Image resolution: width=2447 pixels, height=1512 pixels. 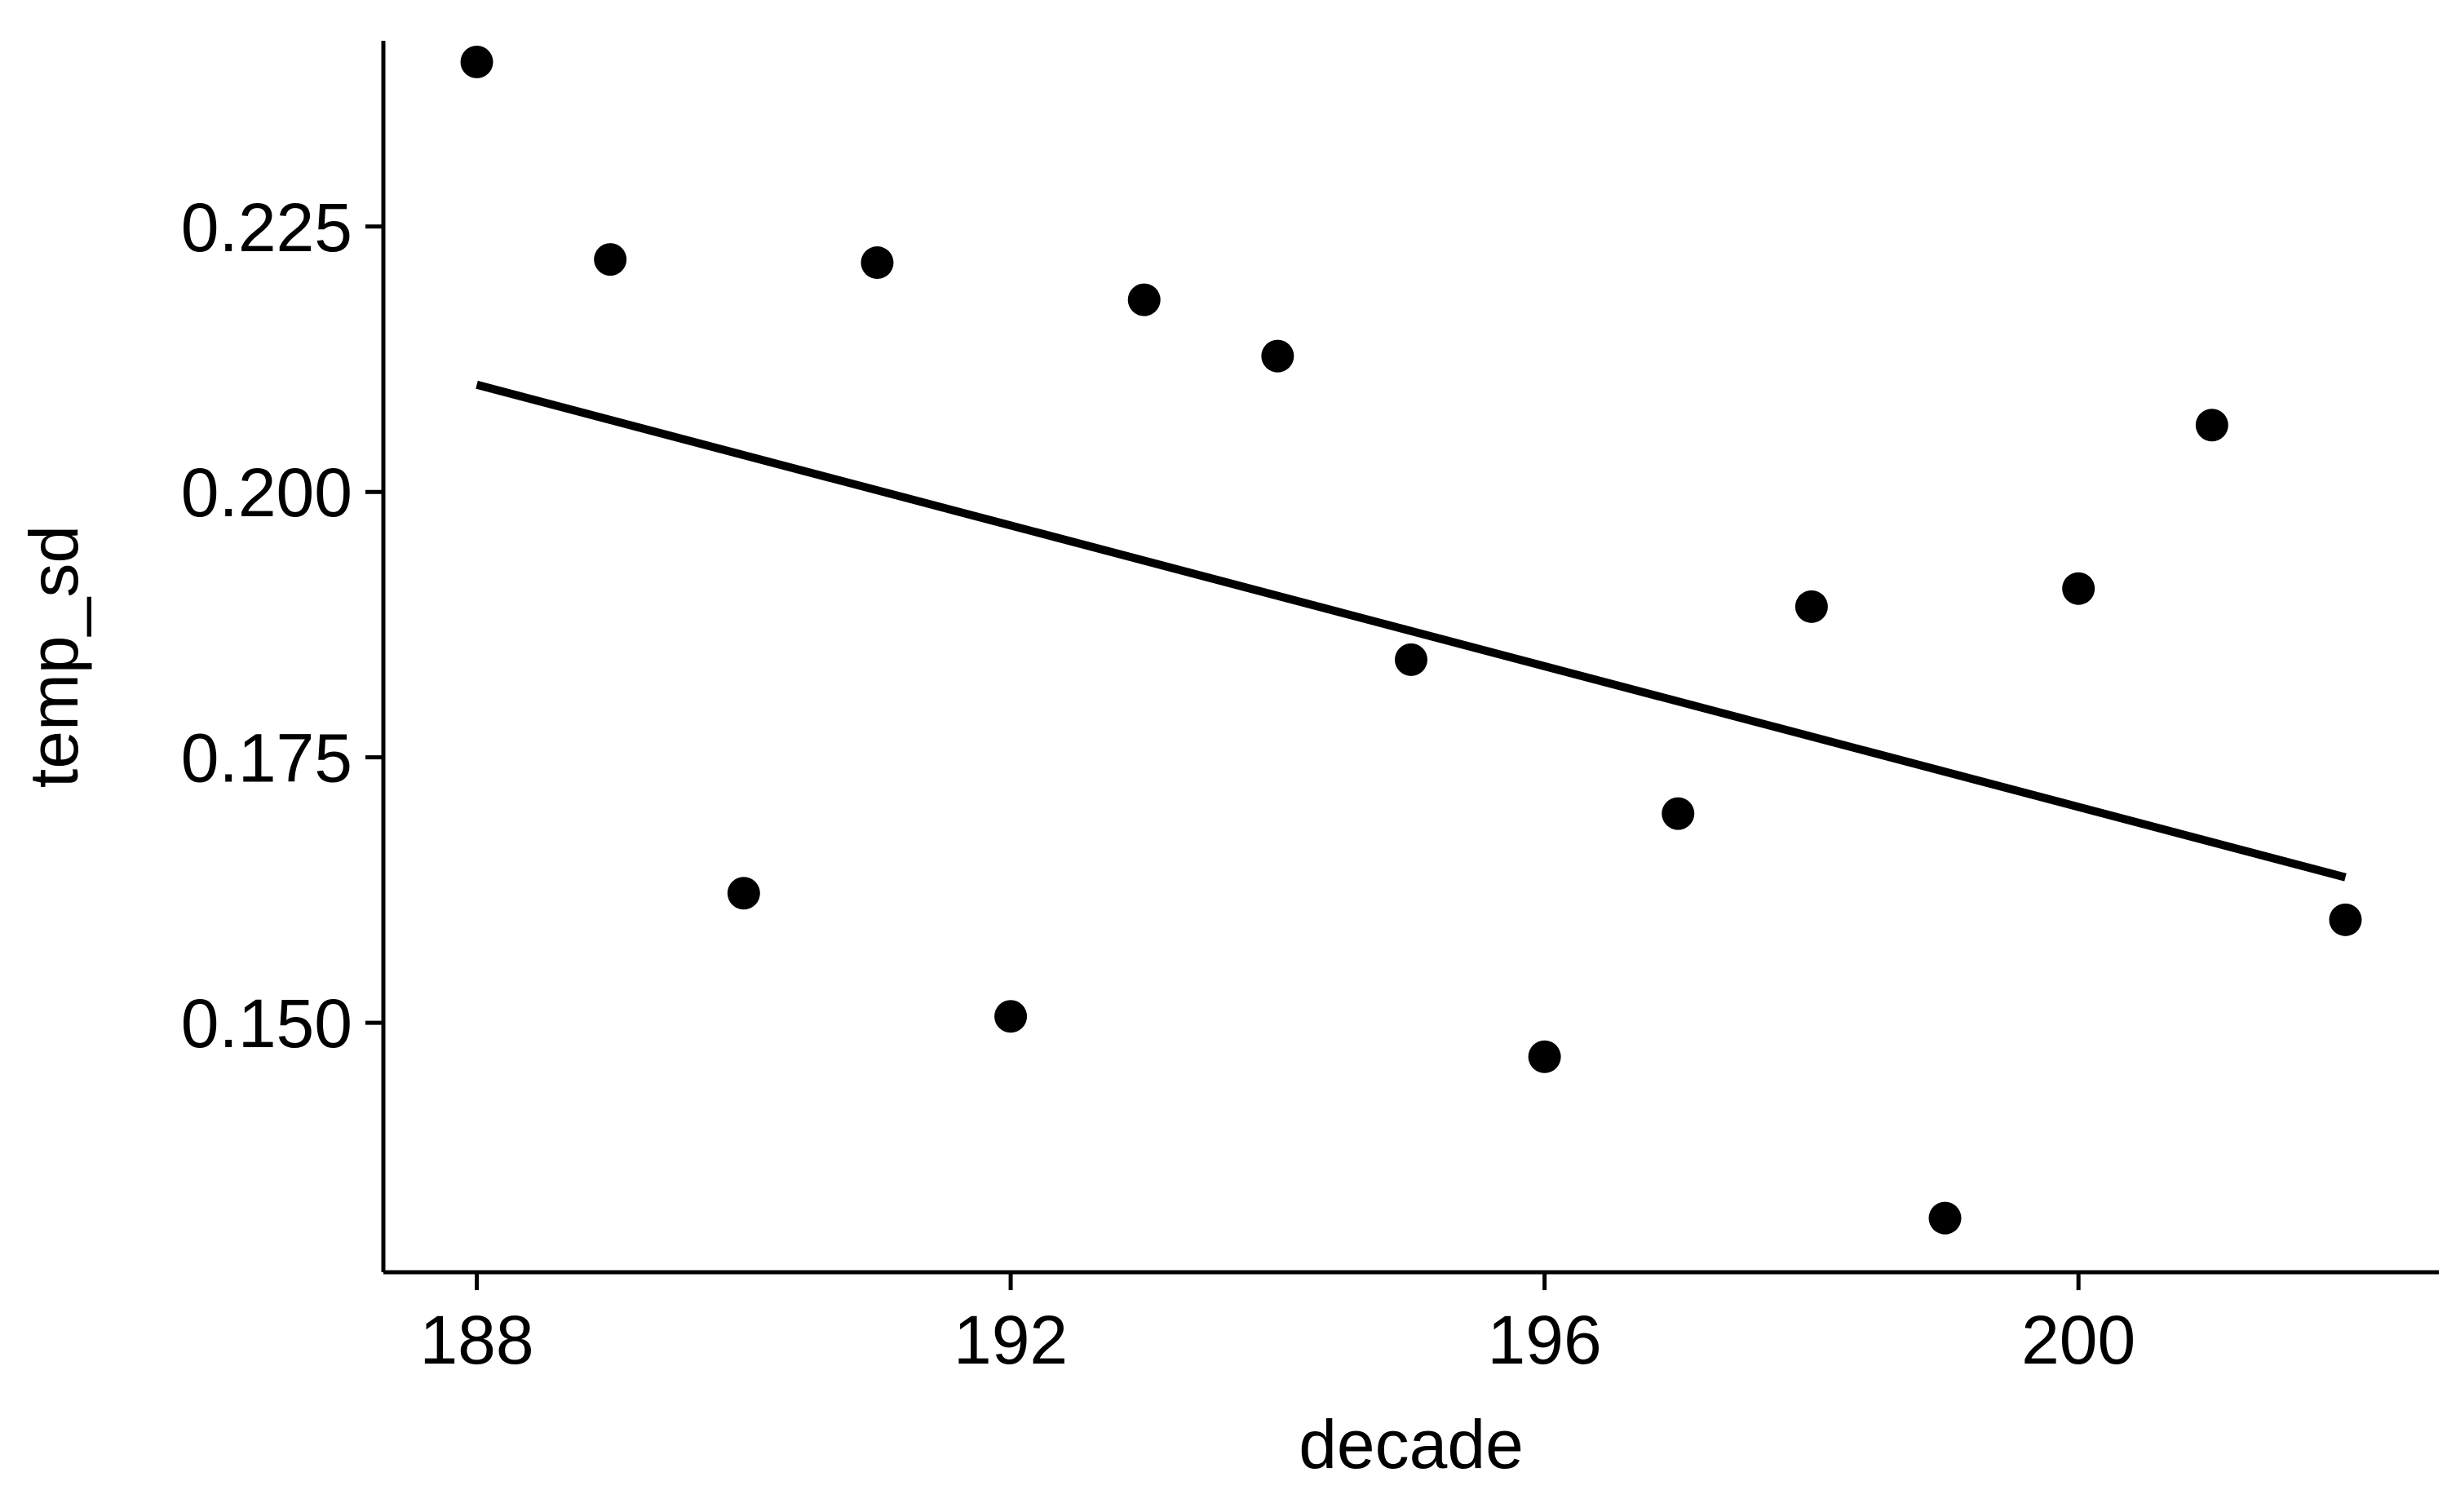 What do you see at coordinates (1277, 1325) in the screenshot?
I see `x-axis-ticks: 188 192 196 200` at bounding box center [1277, 1325].